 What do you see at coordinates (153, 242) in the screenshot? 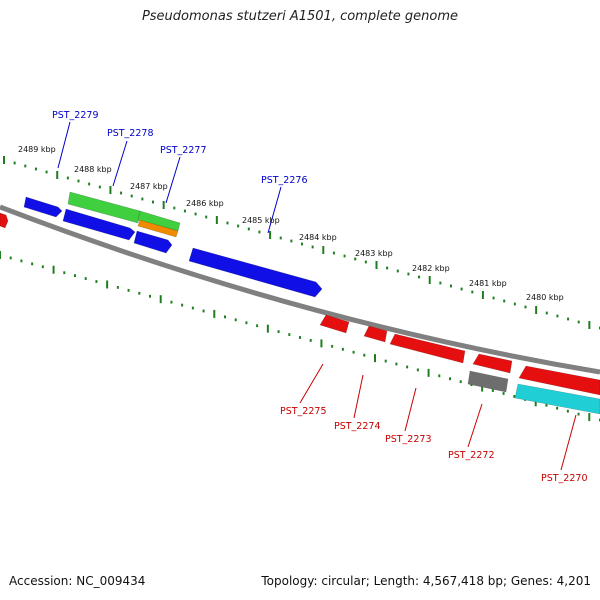
I see `gene-arrow-pst-2277-blue` at bounding box center [153, 242].